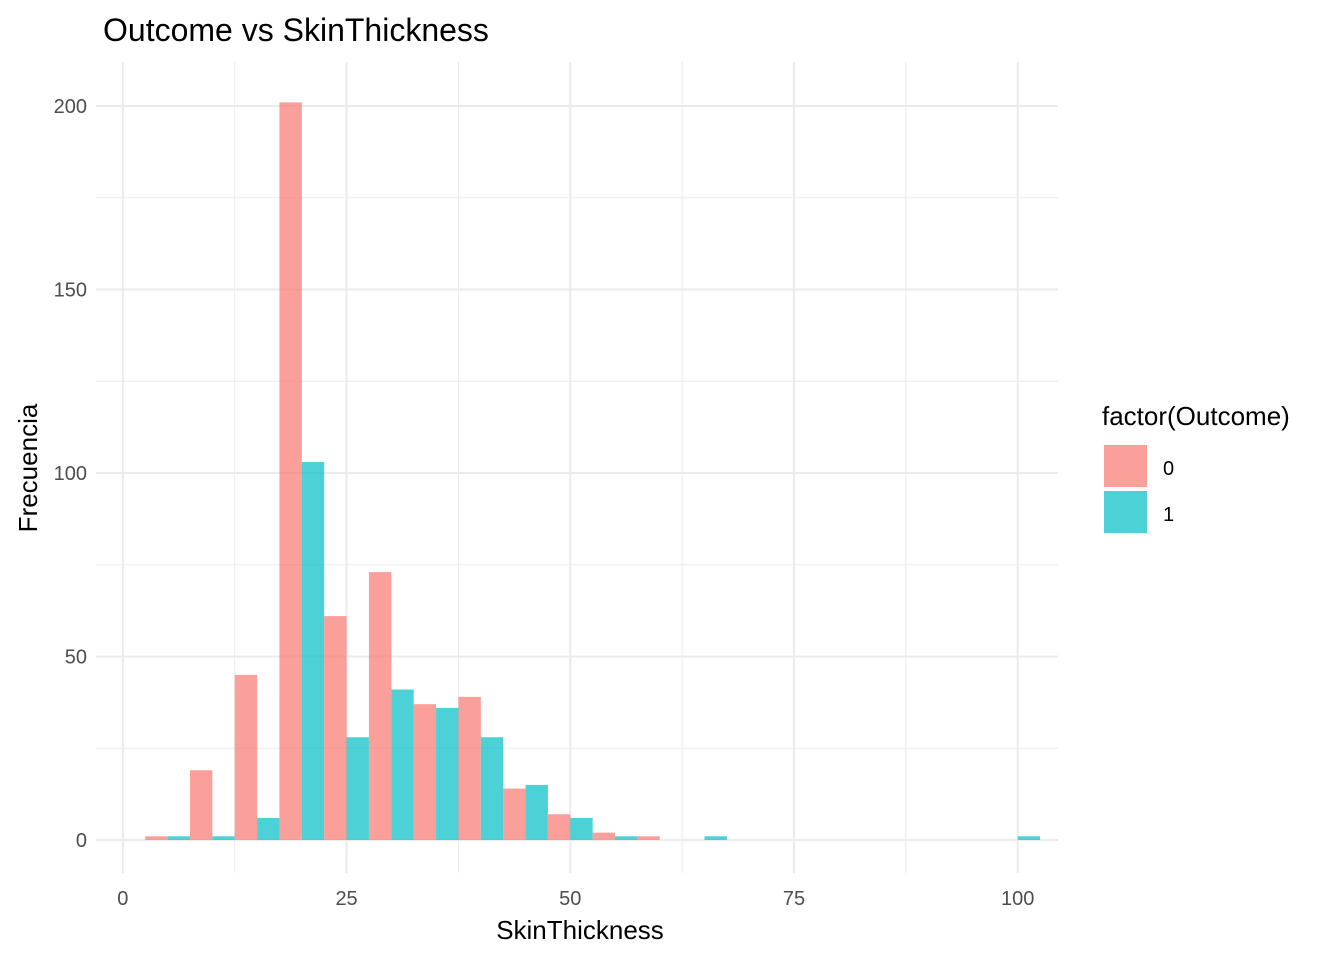 The image size is (1344, 960). What do you see at coordinates (1196, 416) in the screenshot?
I see `legend-title: factor(Outcome)` at bounding box center [1196, 416].